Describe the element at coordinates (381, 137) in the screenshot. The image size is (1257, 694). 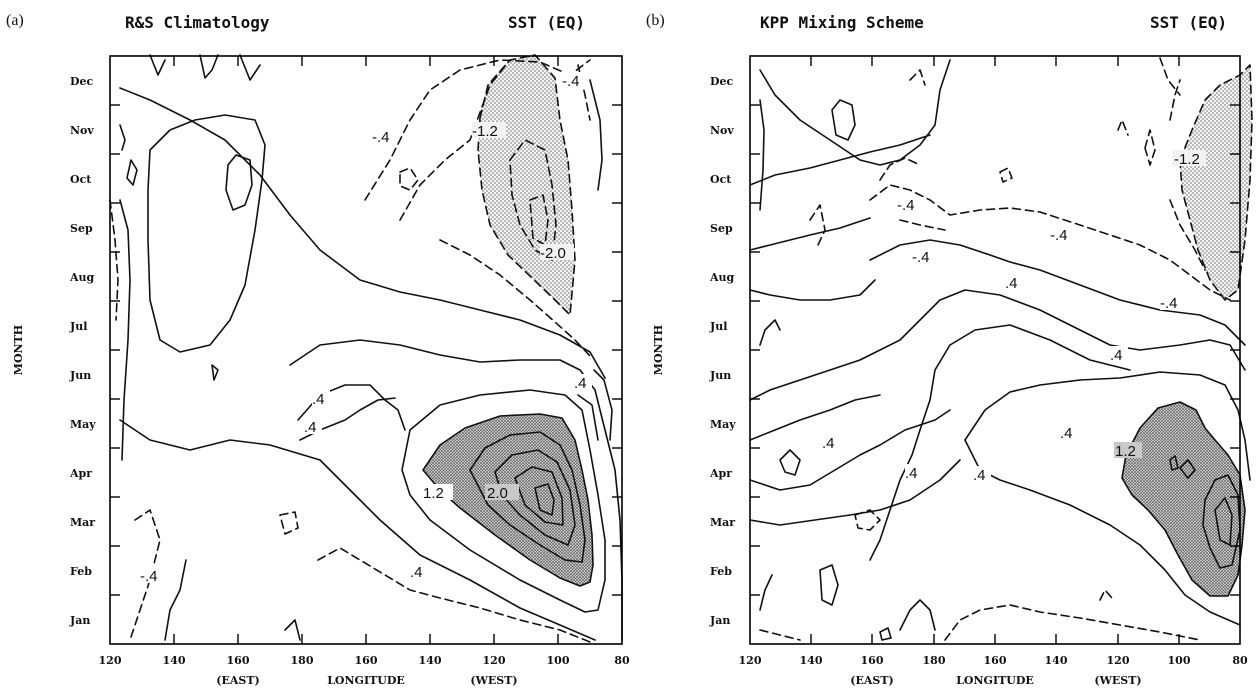
I see `panel-a-label-neg-2: -.4` at that location.